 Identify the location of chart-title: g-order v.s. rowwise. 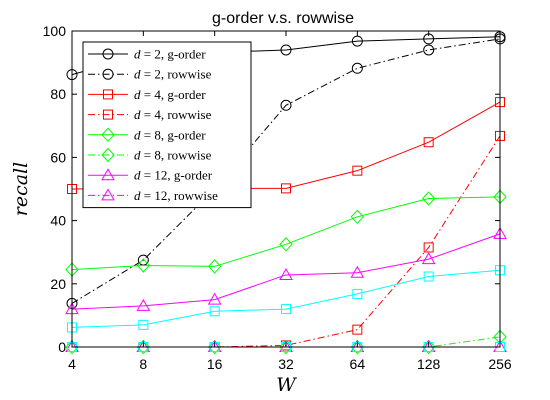
(283, 18).